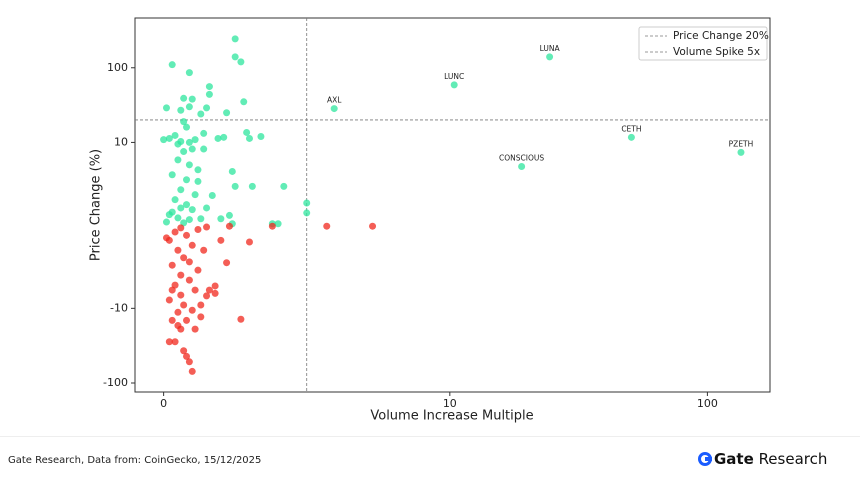  Describe the element at coordinates (450, 403) in the screenshot. I see `x-tick-label: 10` at that location.